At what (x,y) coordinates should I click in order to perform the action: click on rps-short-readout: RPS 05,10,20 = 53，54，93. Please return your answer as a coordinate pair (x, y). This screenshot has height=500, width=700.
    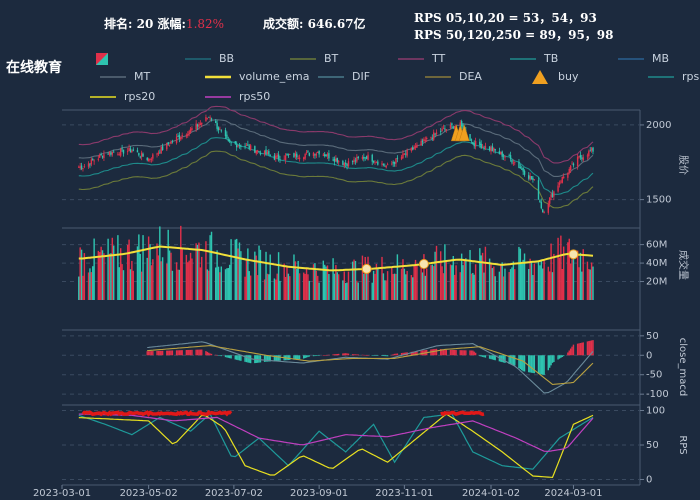
    Looking at the image, I should click on (505, 18).